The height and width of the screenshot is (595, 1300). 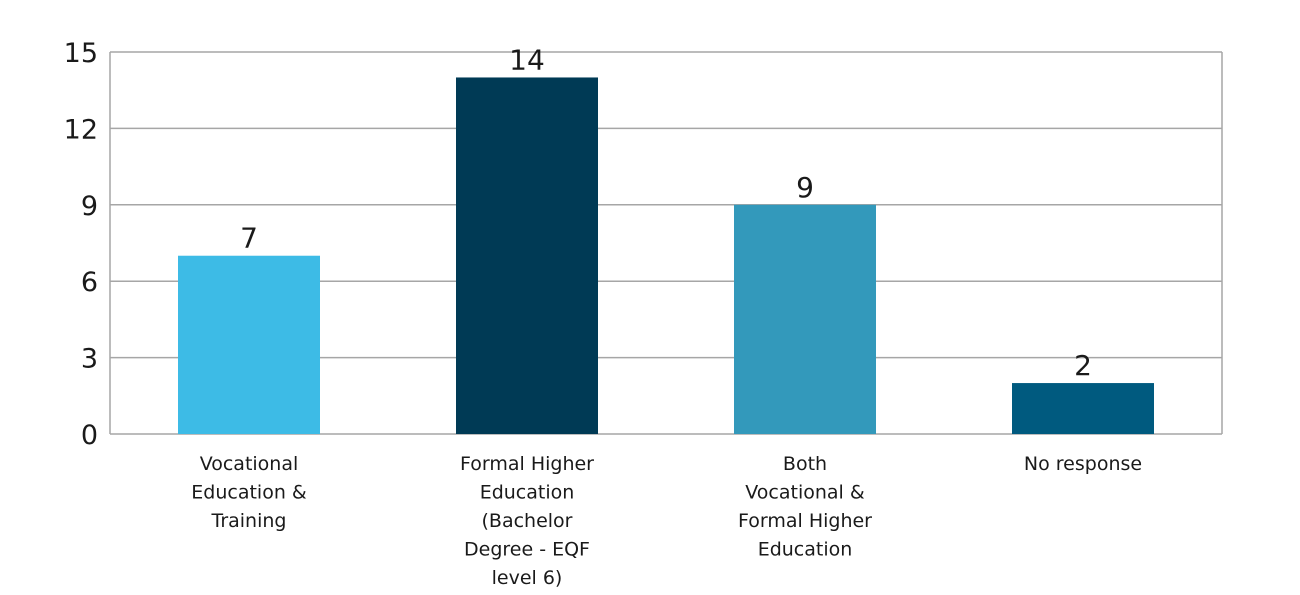 I want to click on x-category-label-line: level 6), so click(x=527, y=578).